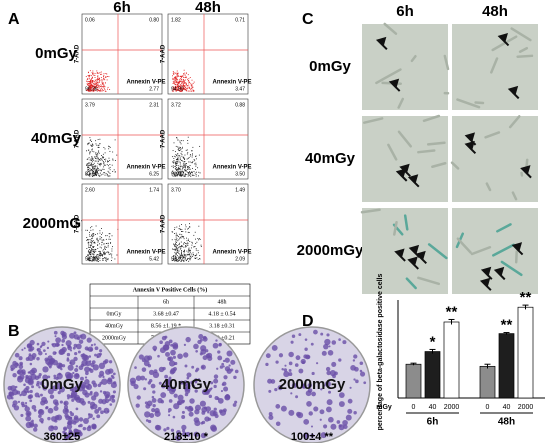  I want to click on row-label: 40mGy, so click(330, 158).